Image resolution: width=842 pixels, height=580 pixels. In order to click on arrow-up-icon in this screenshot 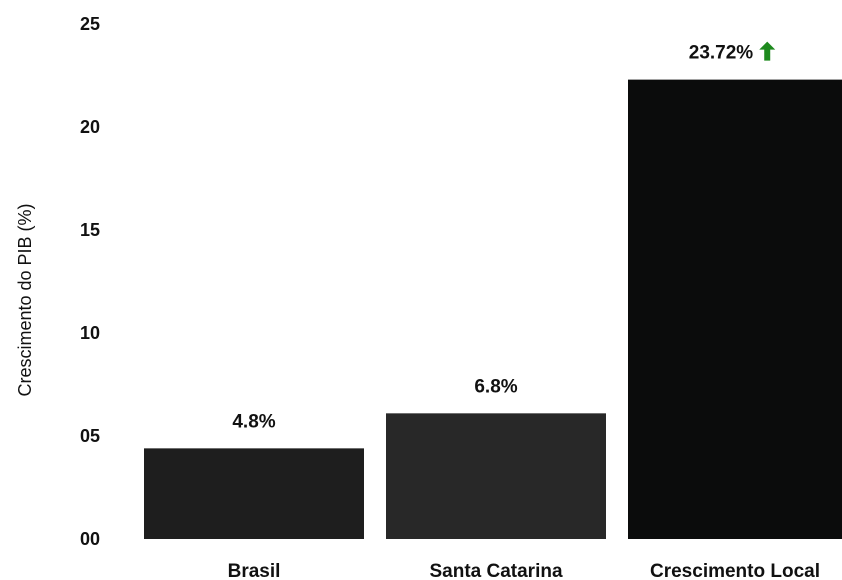, I will do `click(767, 51)`.